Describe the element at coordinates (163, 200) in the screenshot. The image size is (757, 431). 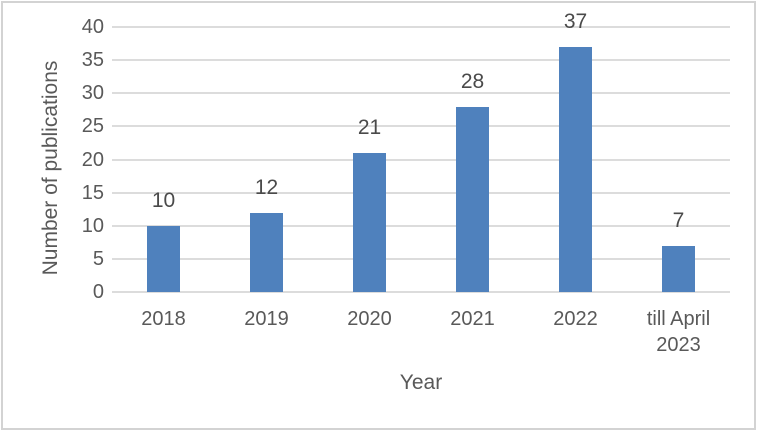
I see `data-label: 10` at that location.